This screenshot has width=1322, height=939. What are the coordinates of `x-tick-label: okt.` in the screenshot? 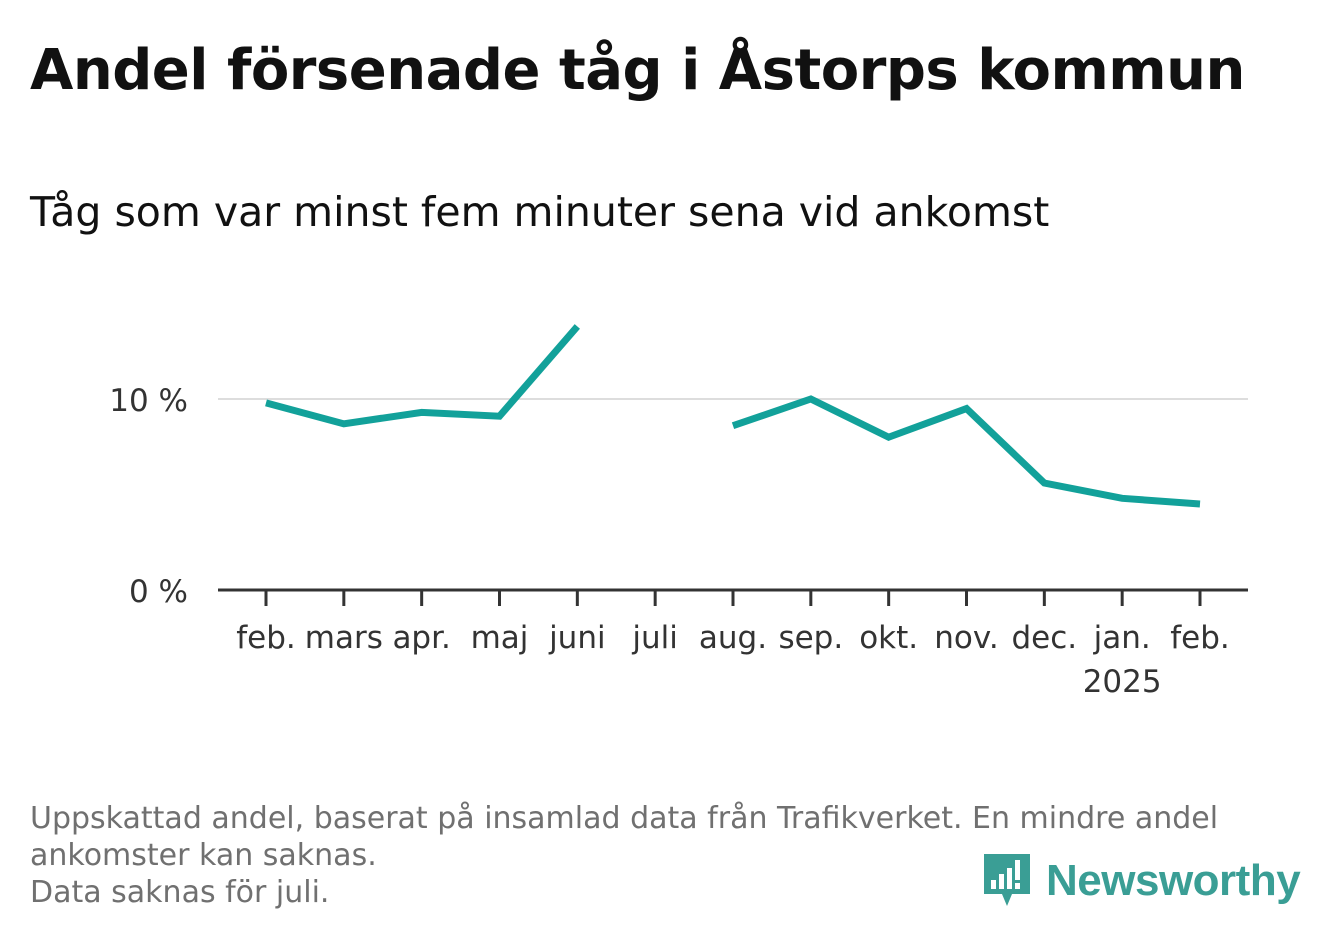 It's located at (888, 638).